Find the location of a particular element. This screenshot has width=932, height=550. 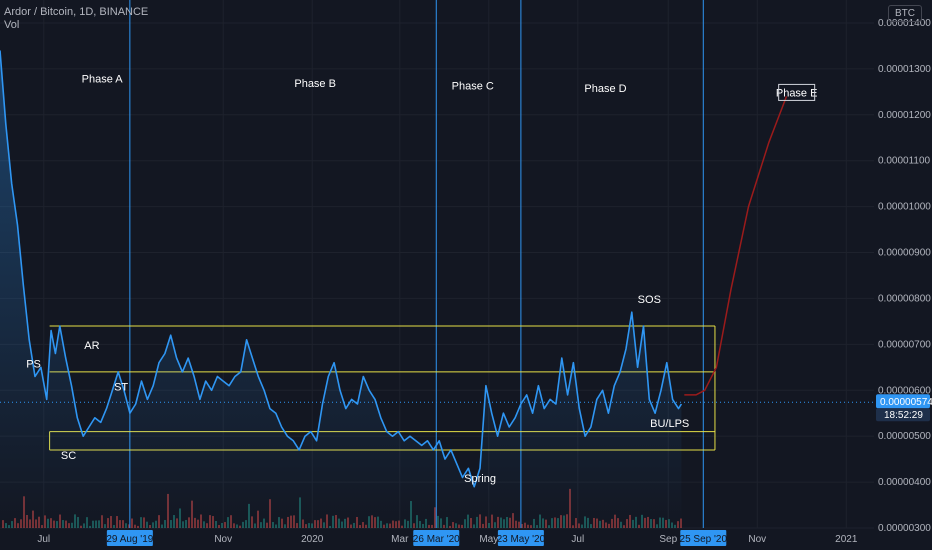

y-tick-label: 0.00000500 is located at coordinates (904, 436).